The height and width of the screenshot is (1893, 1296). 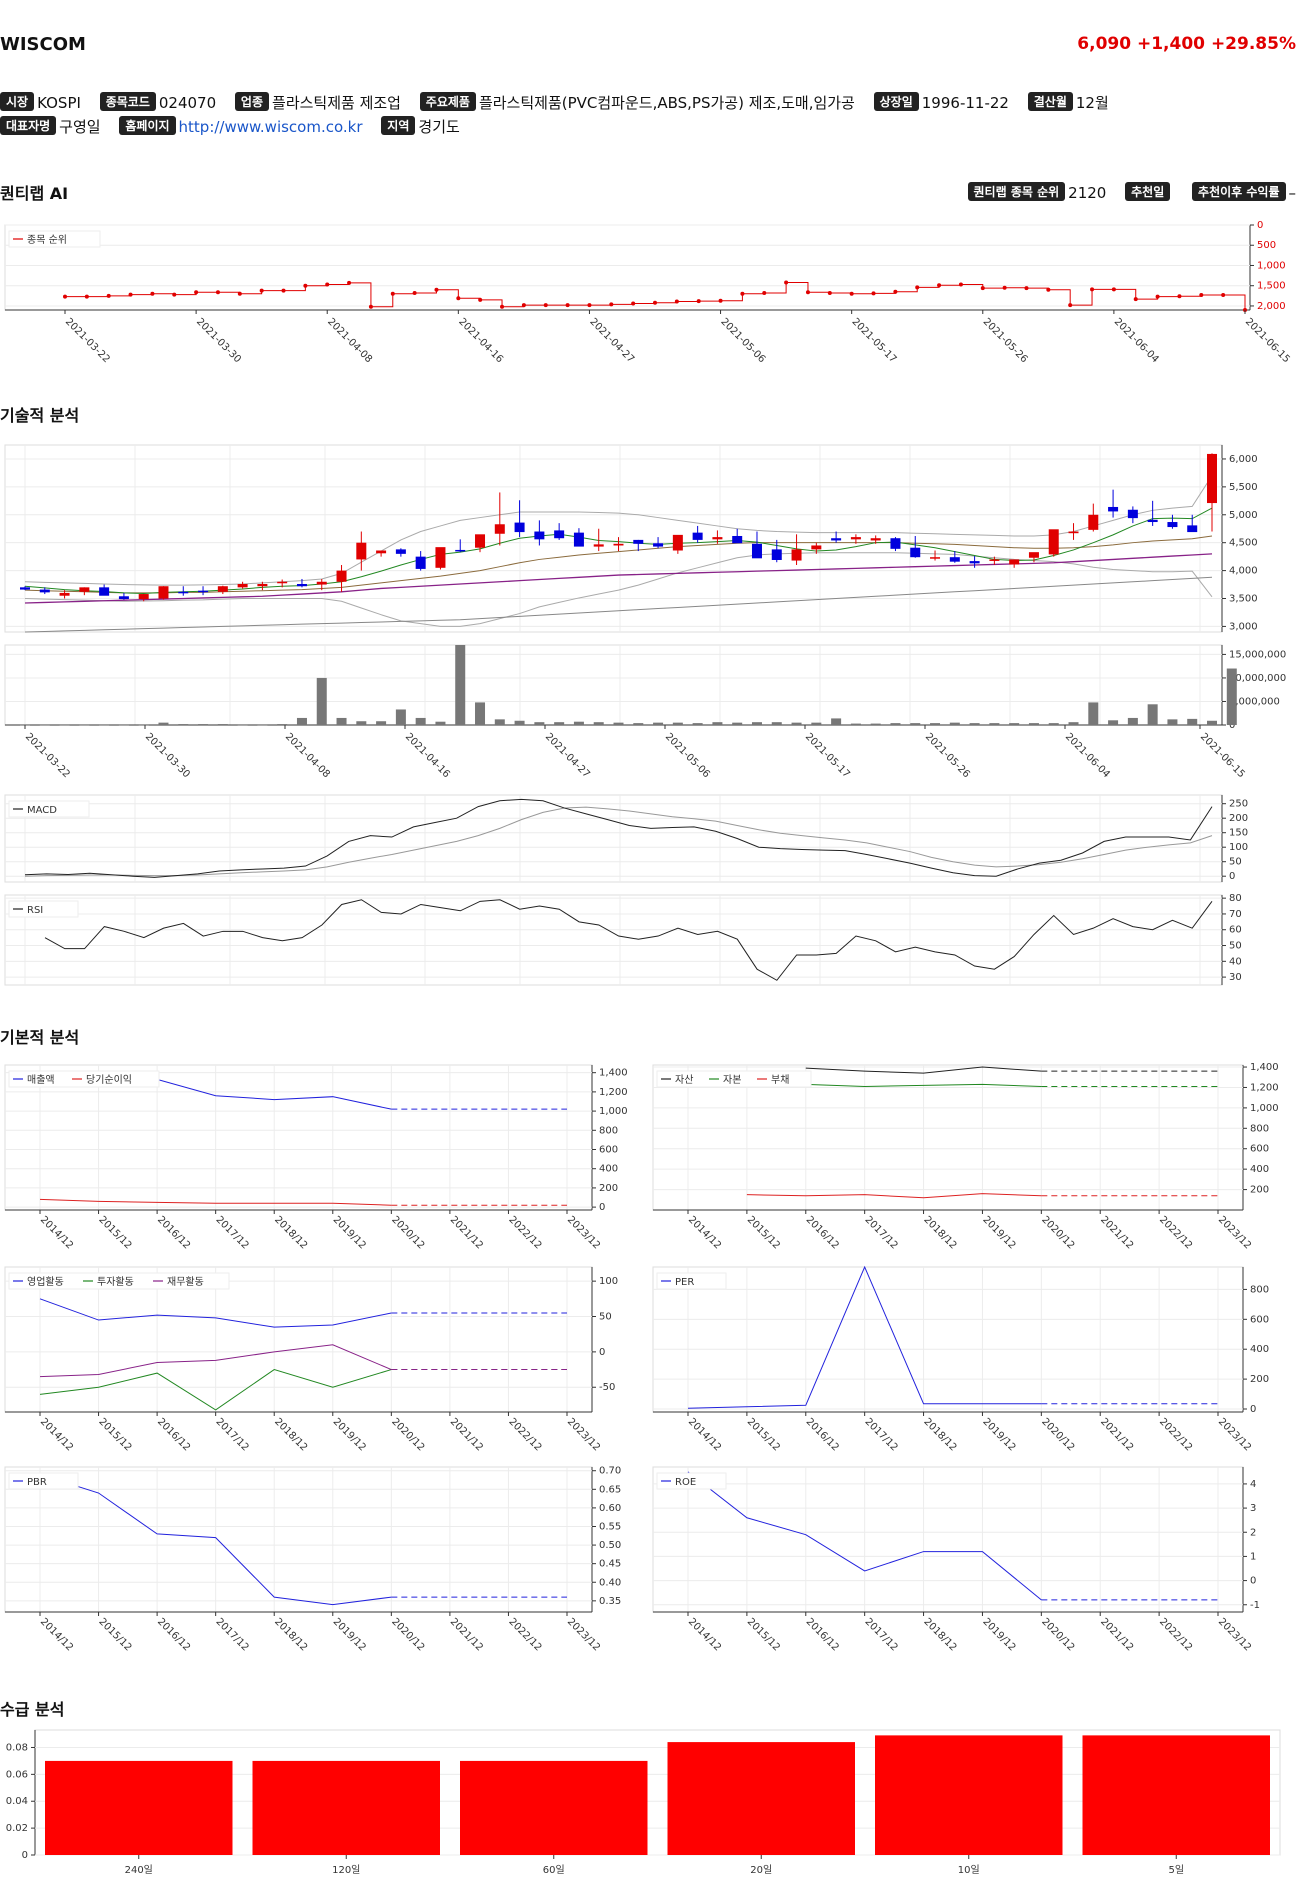 I want to click on y-tick-label: 500, so click(x=1266, y=245).